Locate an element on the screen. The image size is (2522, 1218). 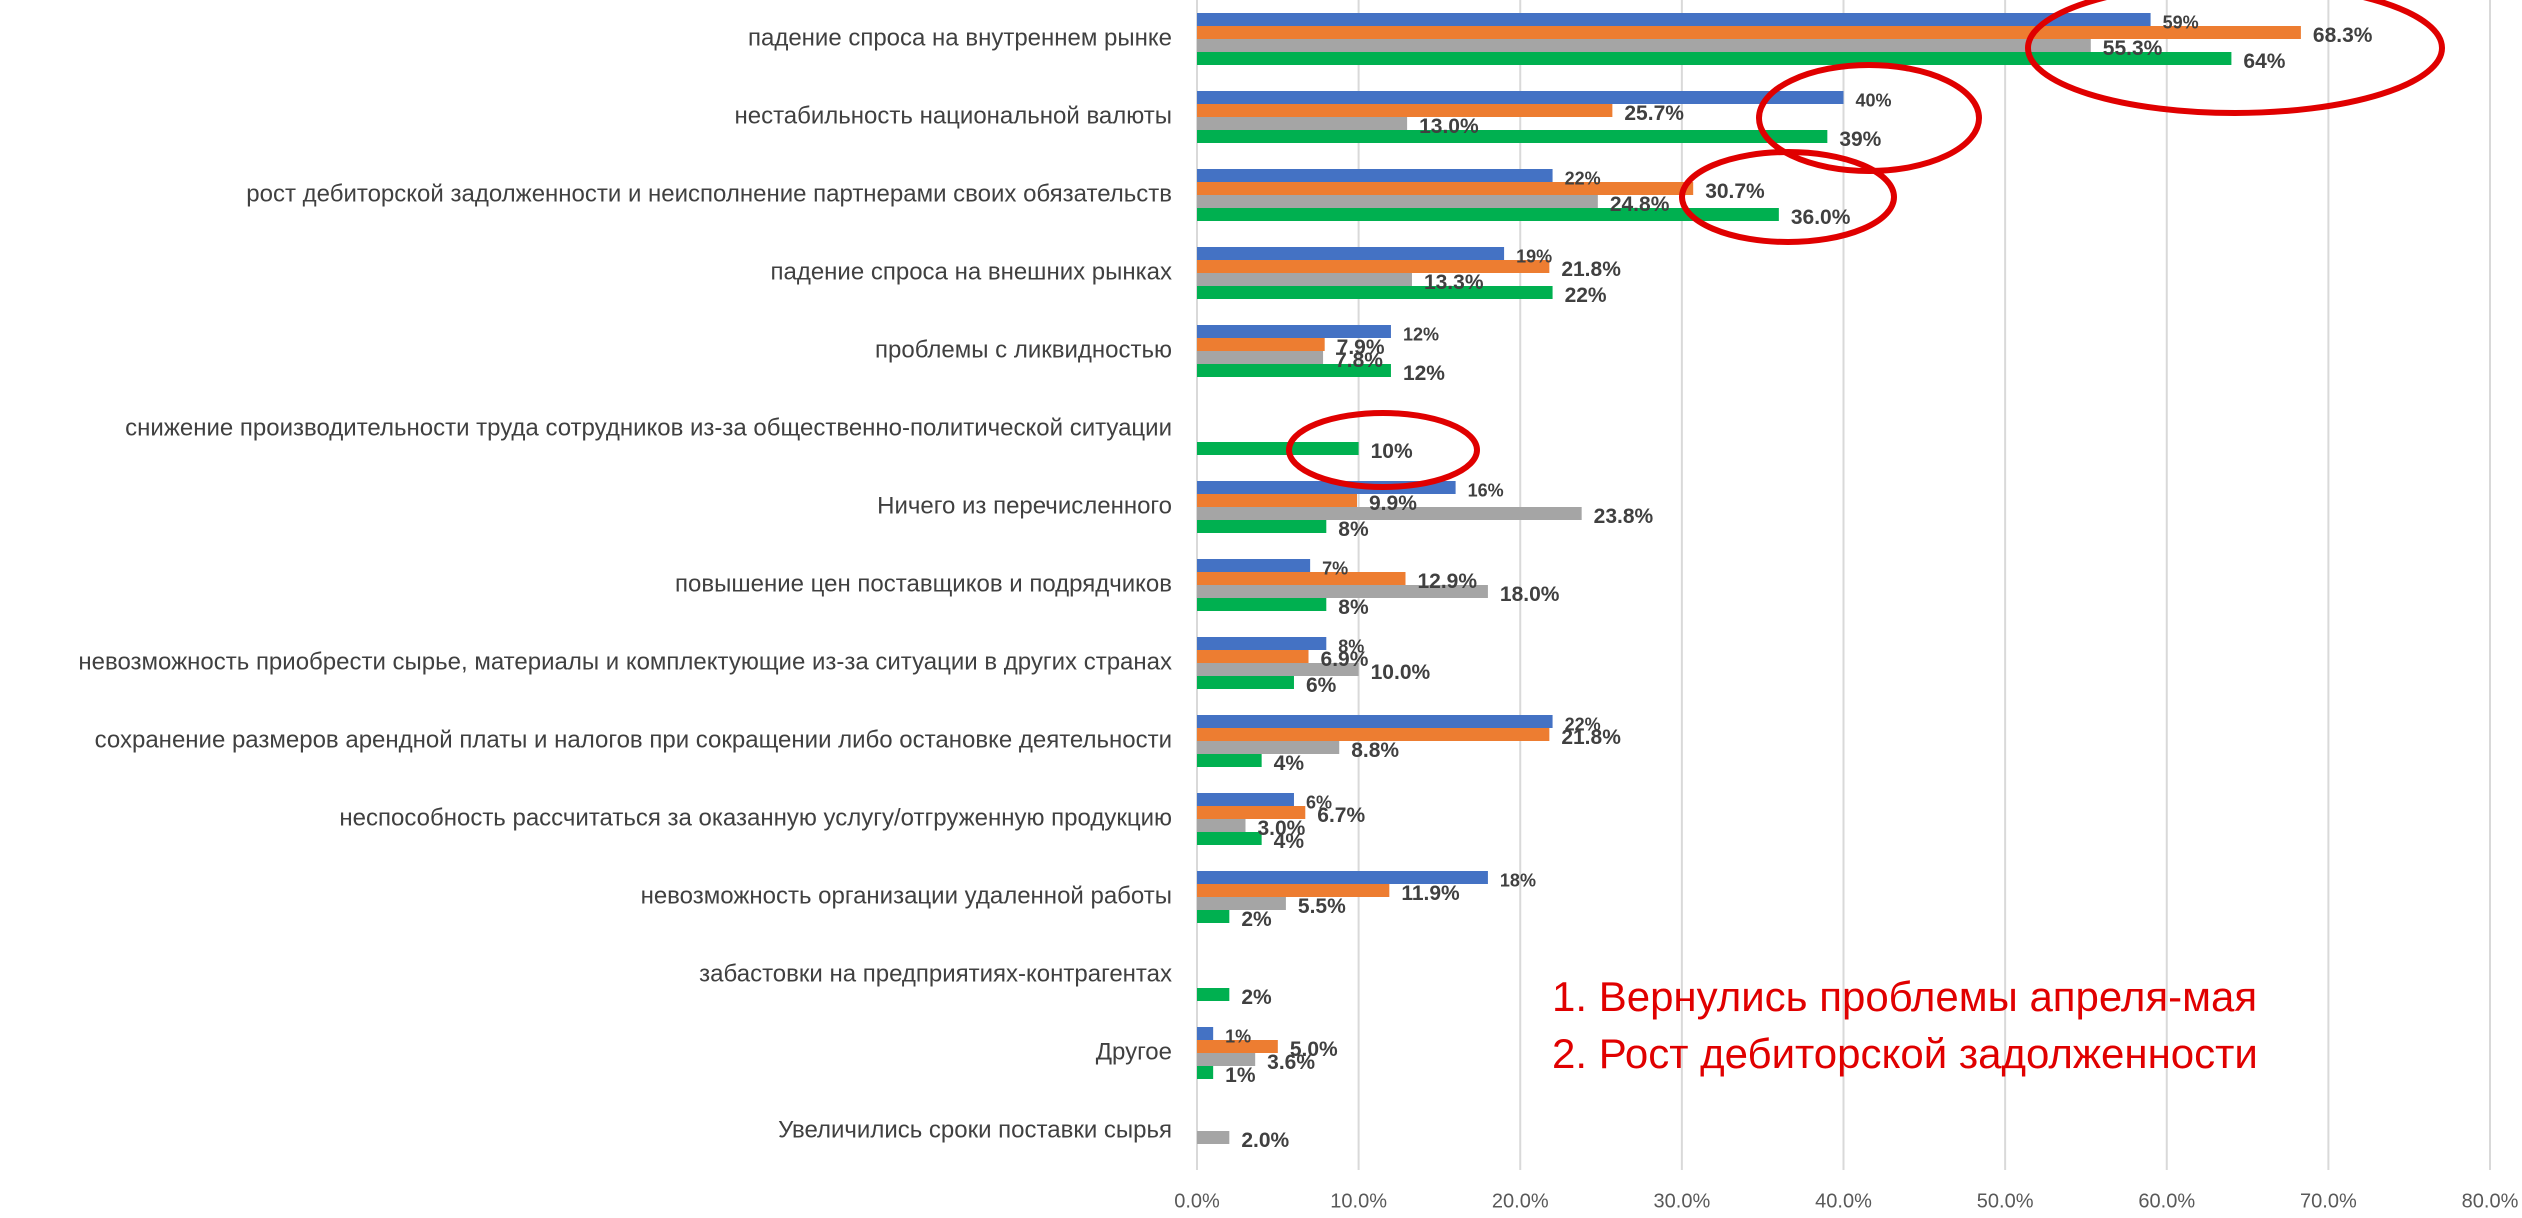
value-label: 16% is located at coordinates (1486, 490).